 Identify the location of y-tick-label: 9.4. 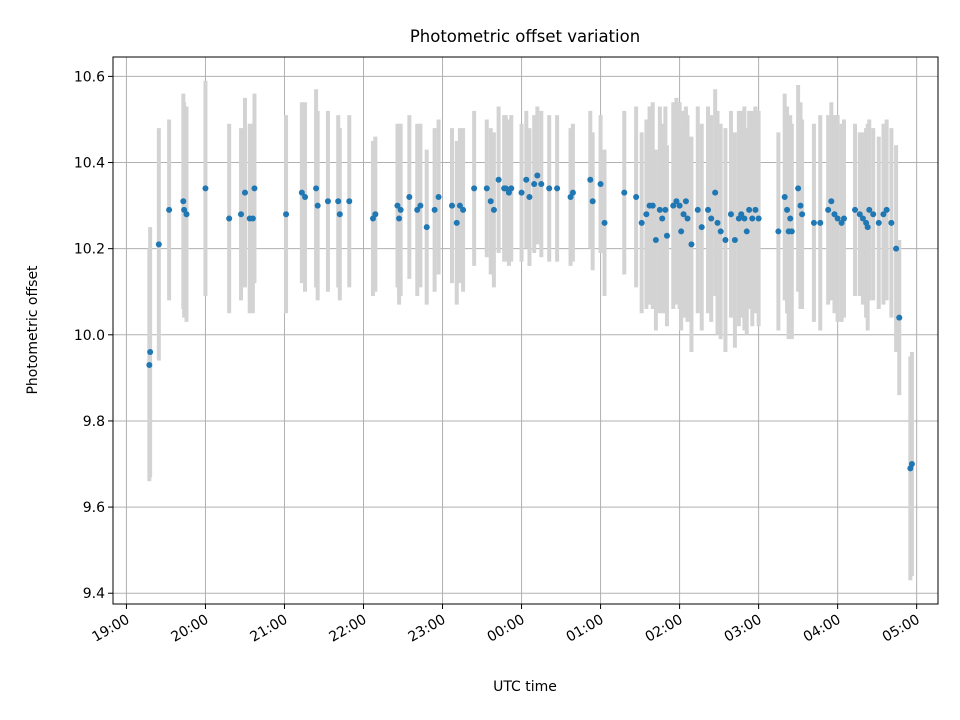
(94, 594).